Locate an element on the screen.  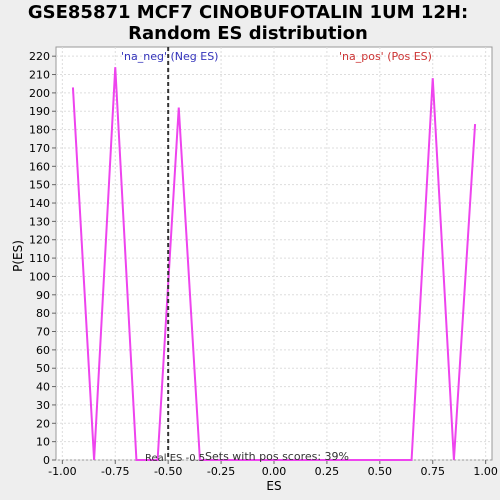
y-tick-label: 170 is located at coordinates (39, 148).